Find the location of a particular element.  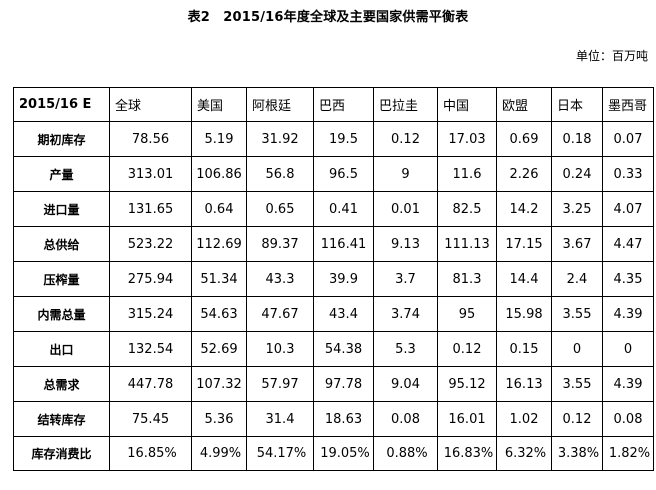

column-header: 阿根廷 is located at coordinates (280, 104).